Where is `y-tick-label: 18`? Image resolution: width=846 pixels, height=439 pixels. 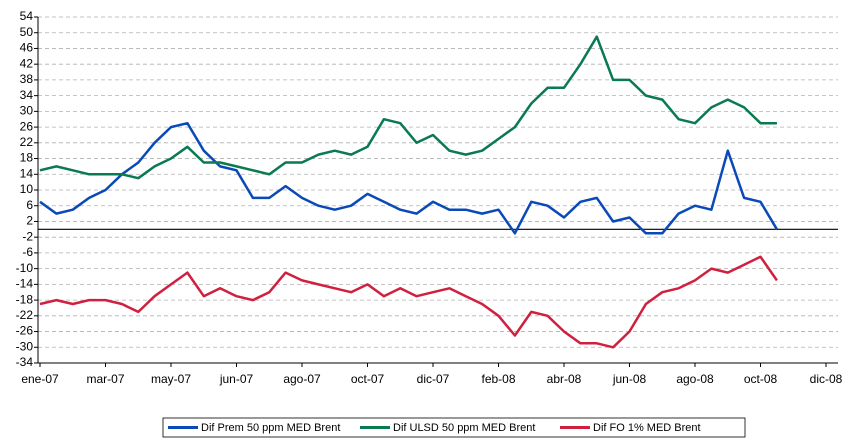
y-tick-label: 18 is located at coordinates (27, 158).